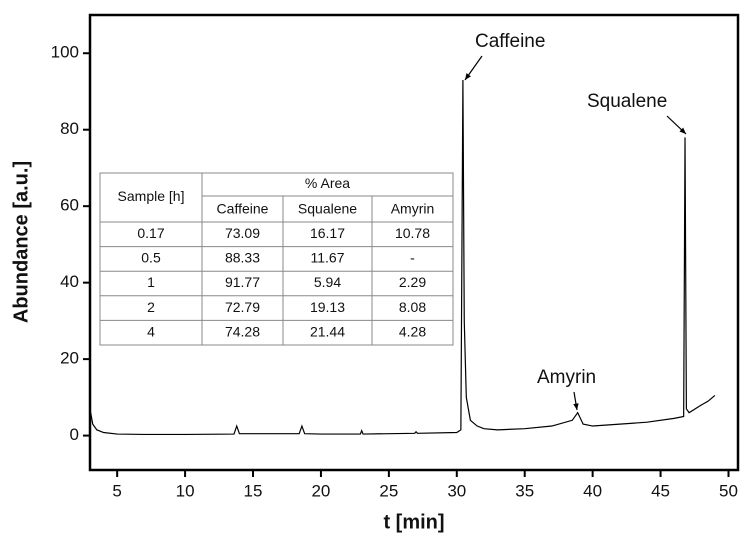 This screenshot has width=741, height=537. Describe the element at coordinates (151, 331) in the screenshot. I see `table-cell: 4` at that location.